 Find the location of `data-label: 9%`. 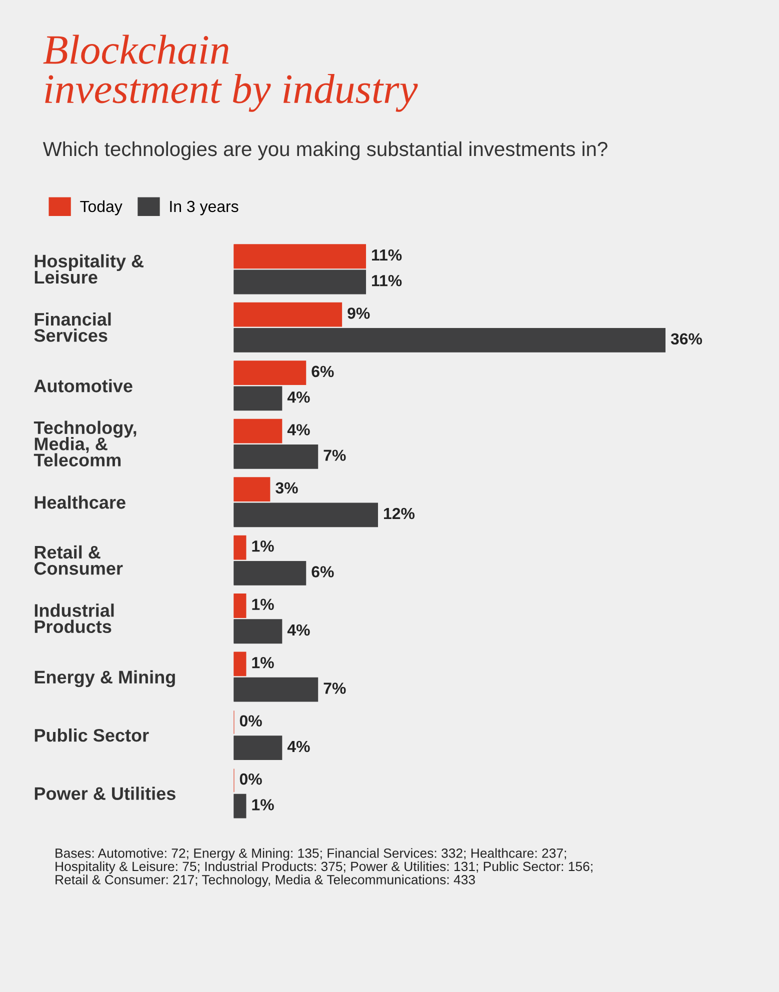

data-label: 9% is located at coordinates (359, 313).